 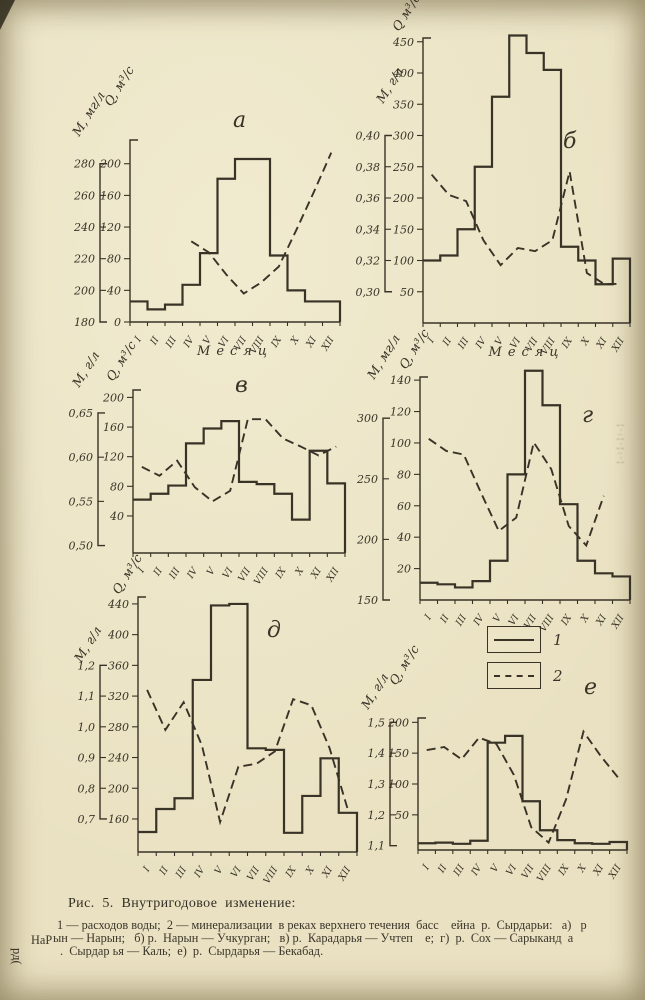 I want to click on margin-text-fragment: НаР, so click(x=42, y=940).